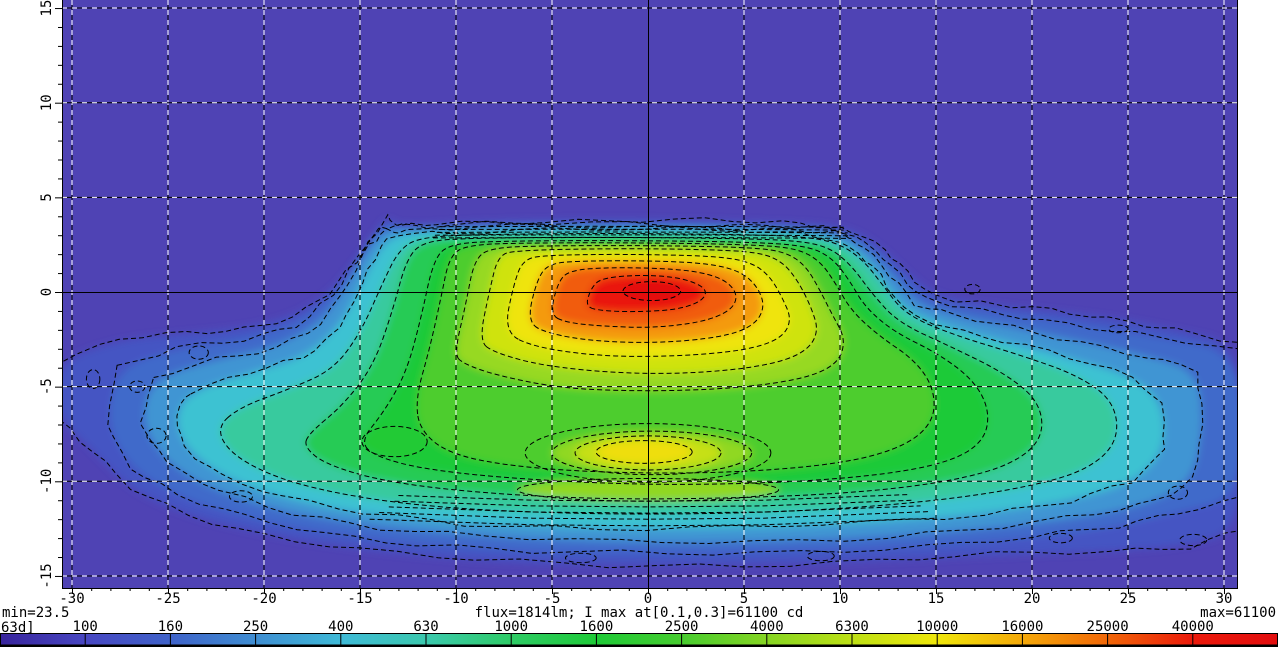  I want to click on status-min: min=23.5, so click(36, 613).